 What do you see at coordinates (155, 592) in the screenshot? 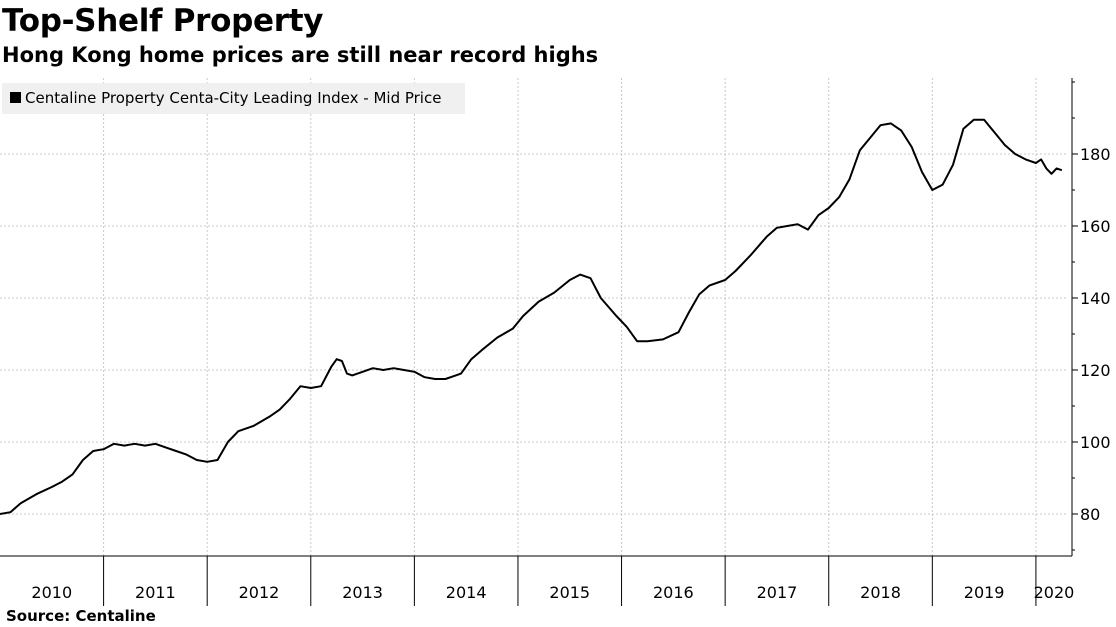
I see `x-tick-label: 2011` at bounding box center [155, 592].